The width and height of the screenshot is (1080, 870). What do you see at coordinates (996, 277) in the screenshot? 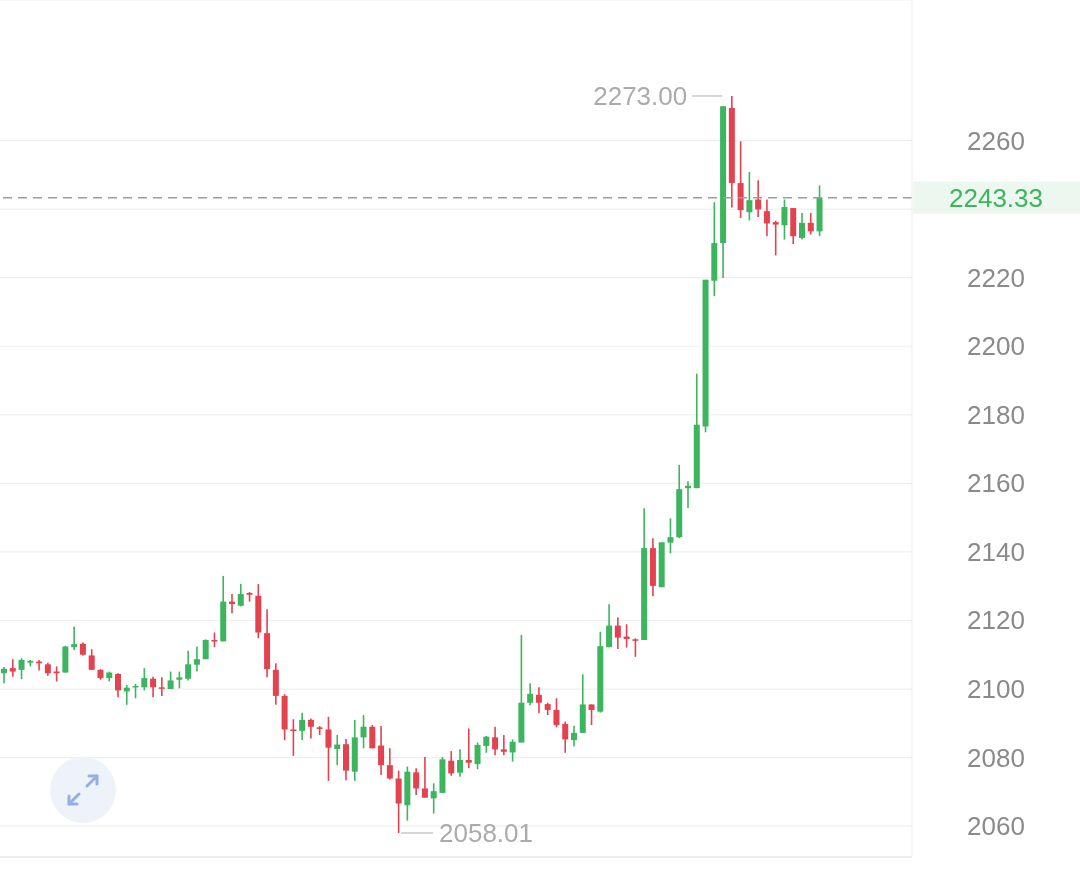
I see `y-tick-label: 2220` at bounding box center [996, 277].